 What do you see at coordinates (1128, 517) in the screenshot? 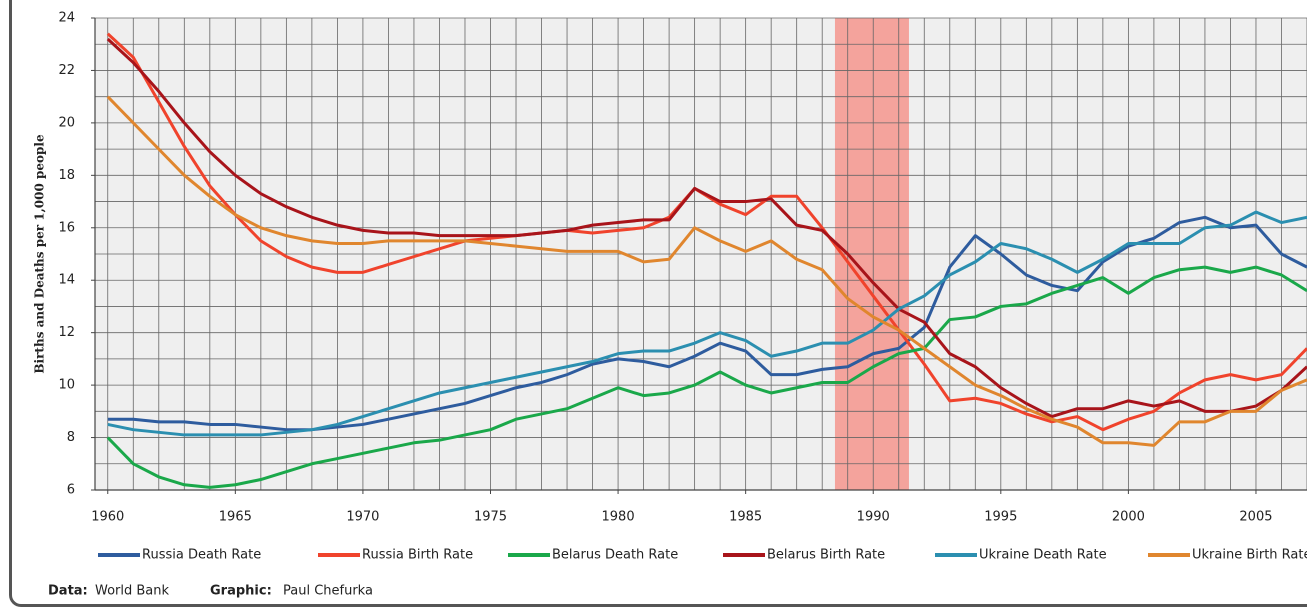
I see `x-tick-label: 2000` at bounding box center [1128, 517].